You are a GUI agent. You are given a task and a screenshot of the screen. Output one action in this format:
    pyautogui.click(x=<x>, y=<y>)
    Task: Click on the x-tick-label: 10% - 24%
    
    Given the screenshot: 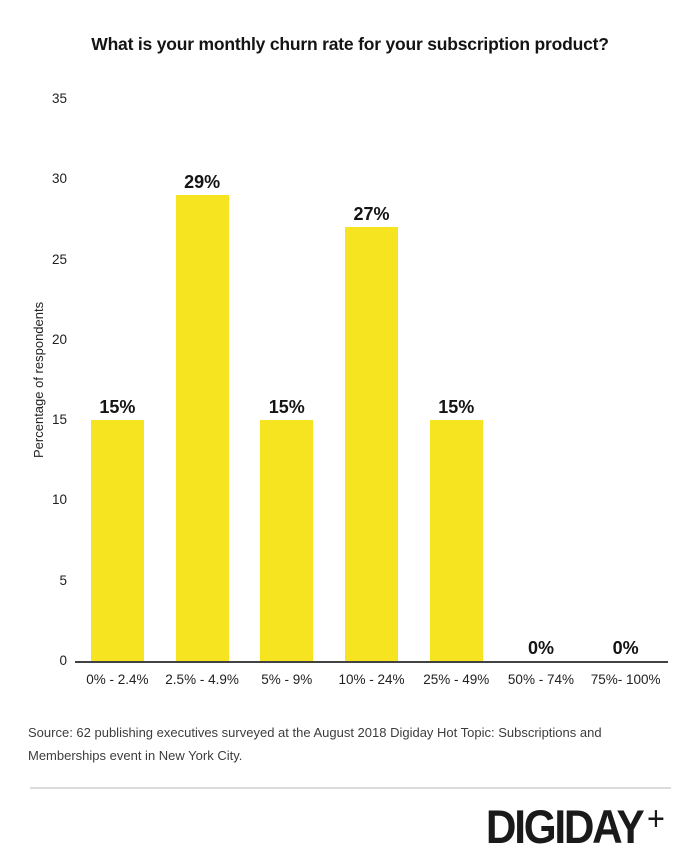 What is the action you would take?
    pyautogui.click(x=371, y=679)
    